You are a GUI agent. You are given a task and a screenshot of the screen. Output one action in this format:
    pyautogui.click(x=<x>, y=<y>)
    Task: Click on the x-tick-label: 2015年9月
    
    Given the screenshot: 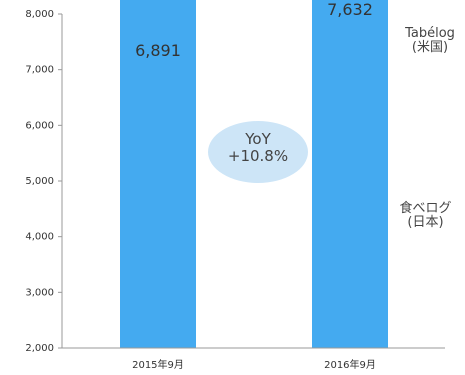 What is the action you would take?
    pyautogui.click(x=158, y=364)
    